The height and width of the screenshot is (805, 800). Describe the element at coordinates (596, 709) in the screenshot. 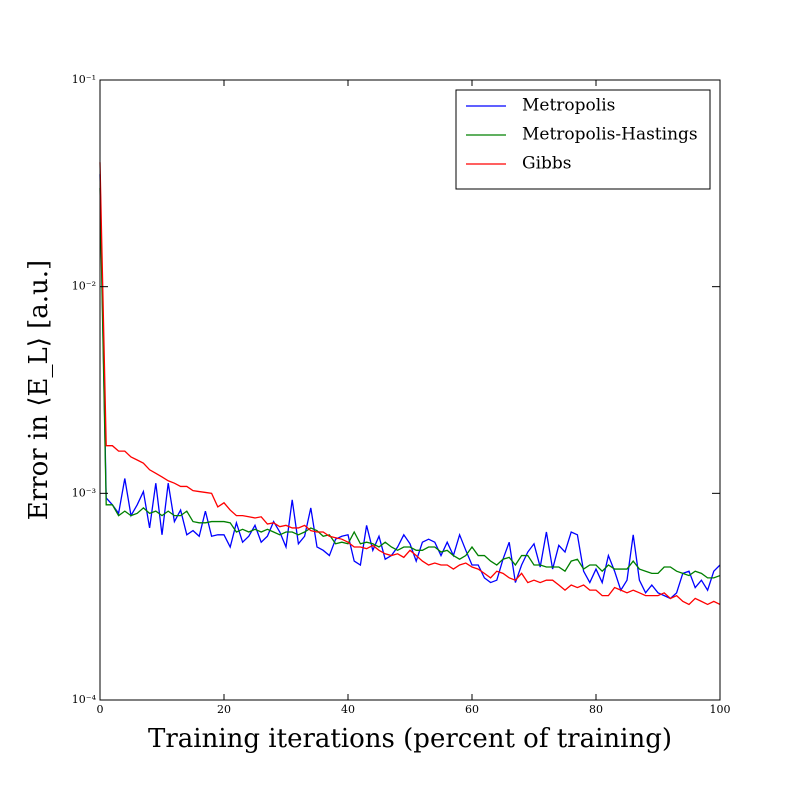

I see `x-tick-label: 80` at that location.